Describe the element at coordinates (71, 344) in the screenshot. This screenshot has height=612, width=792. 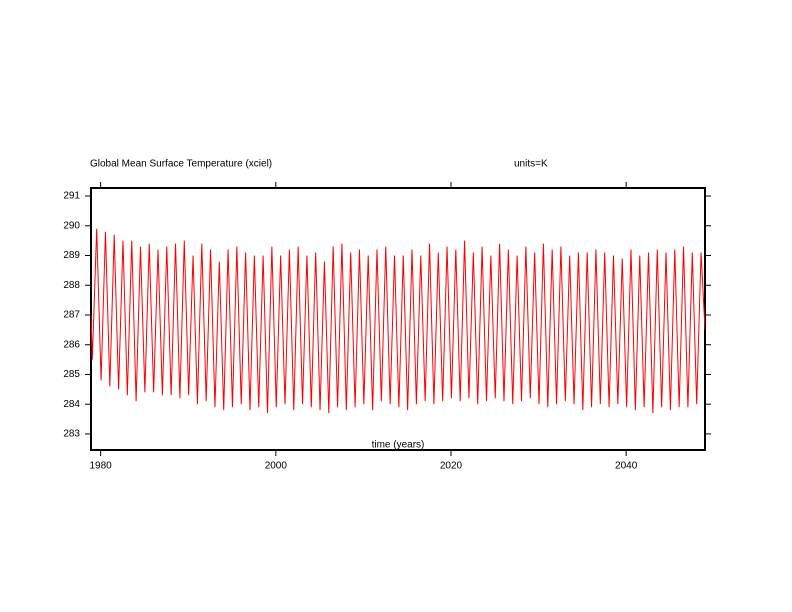
I see `y-tick-label: 286` at that location.